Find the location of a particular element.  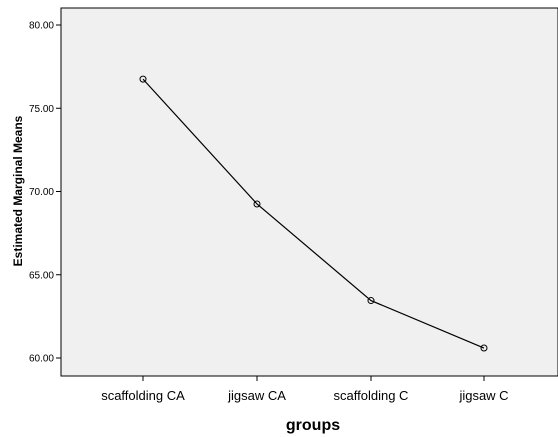

y-tick-label: 65.00 is located at coordinates (41, 275).